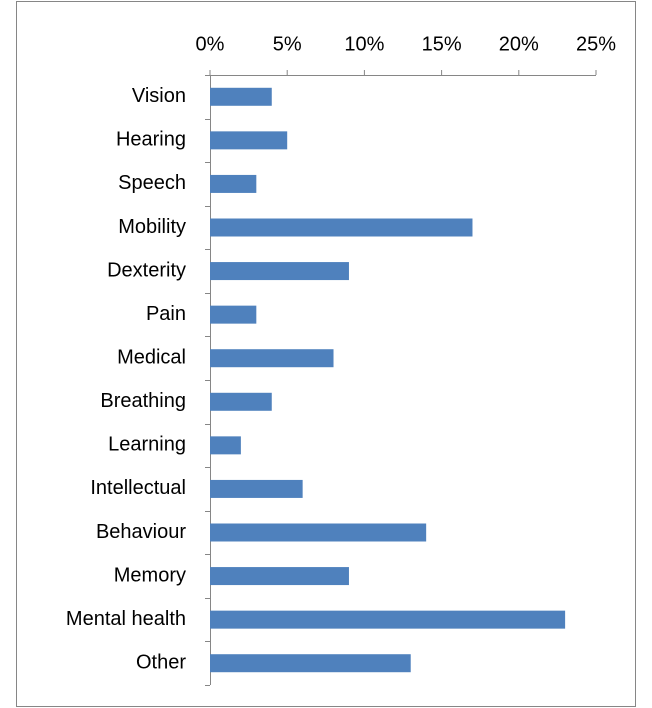 The image size is (652, 708). I want to click on y-tick-label: Other, so click(161, 662).